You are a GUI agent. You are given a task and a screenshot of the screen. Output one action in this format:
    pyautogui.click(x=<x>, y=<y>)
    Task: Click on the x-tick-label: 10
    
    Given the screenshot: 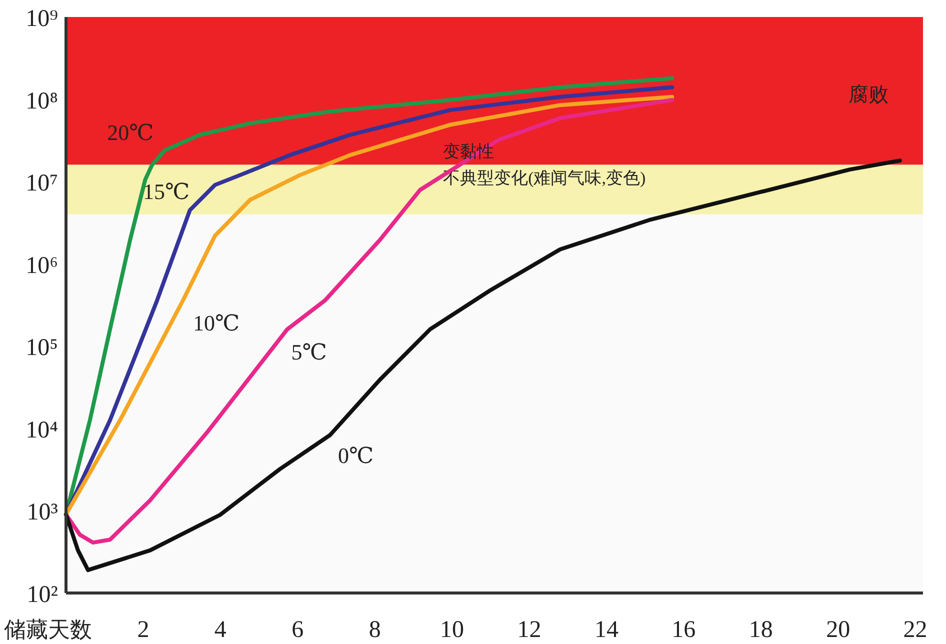 What is the action you would take?
    pyautogui.click(x=452, y=630)
    